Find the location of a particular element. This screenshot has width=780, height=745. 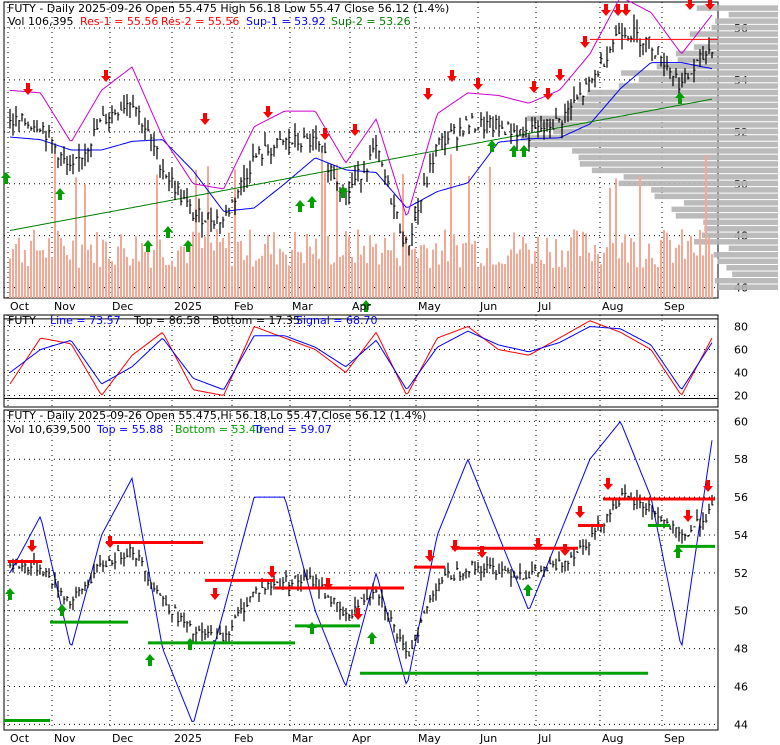

price-panel-x-tick-label: Apr is located at coordinates (362, 306).